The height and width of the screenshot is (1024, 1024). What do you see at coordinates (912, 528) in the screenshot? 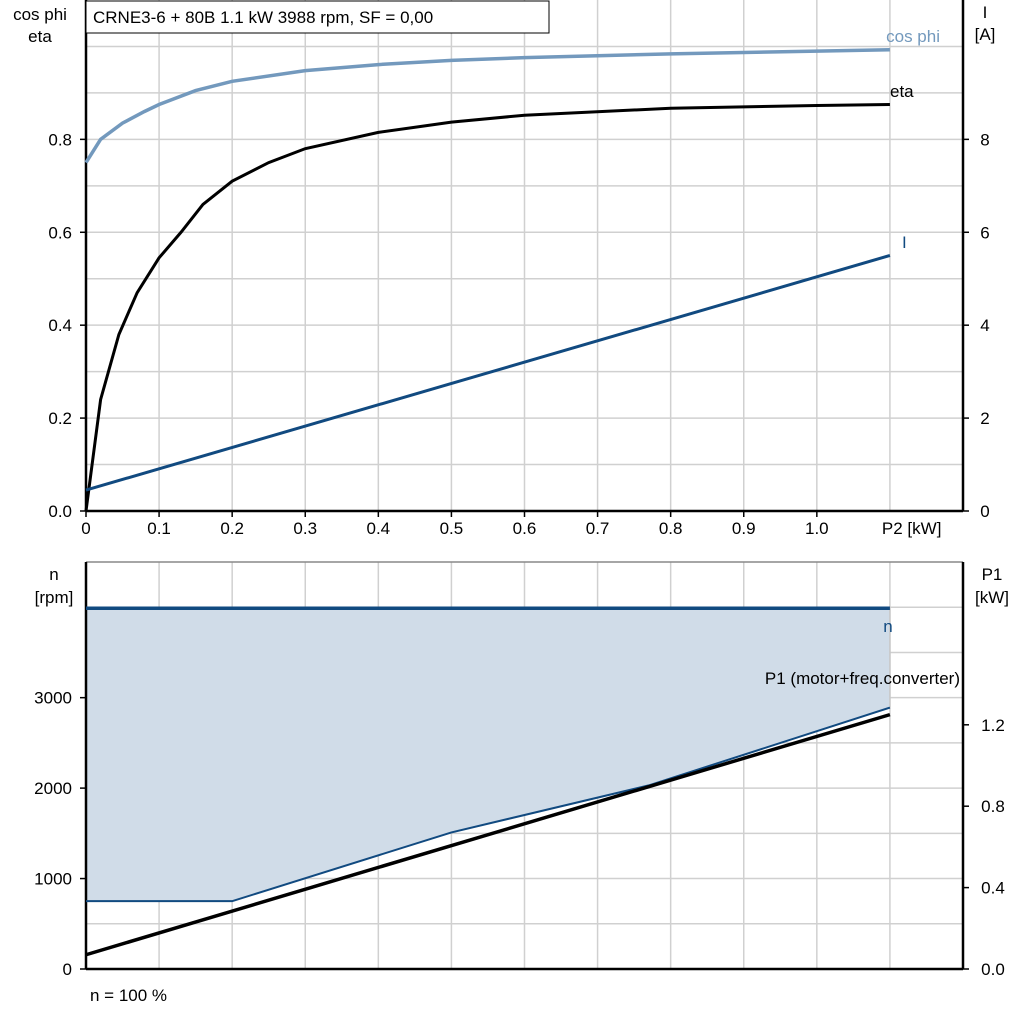
I see `x-axis-label: P2 [kW]` at bounding box center [912, 528].